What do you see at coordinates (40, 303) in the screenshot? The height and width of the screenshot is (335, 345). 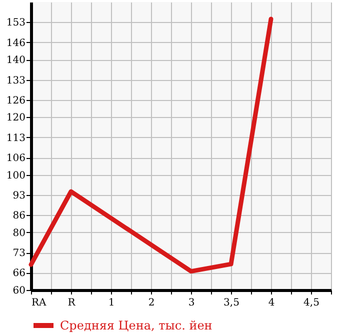 I see `x-tick-label: RA` at bounding box center [40, 303].